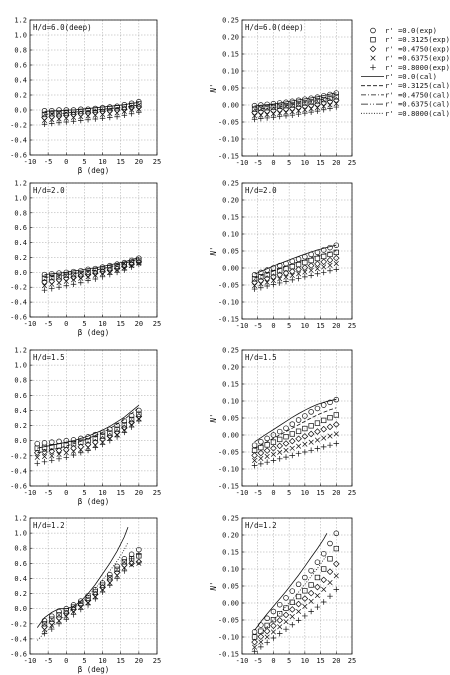 The width and height of the screenshot is (450, 675). Describe the element at coordinates (230, 235) in the screenshot. I see `y-tick-label: 0.10` at that location.